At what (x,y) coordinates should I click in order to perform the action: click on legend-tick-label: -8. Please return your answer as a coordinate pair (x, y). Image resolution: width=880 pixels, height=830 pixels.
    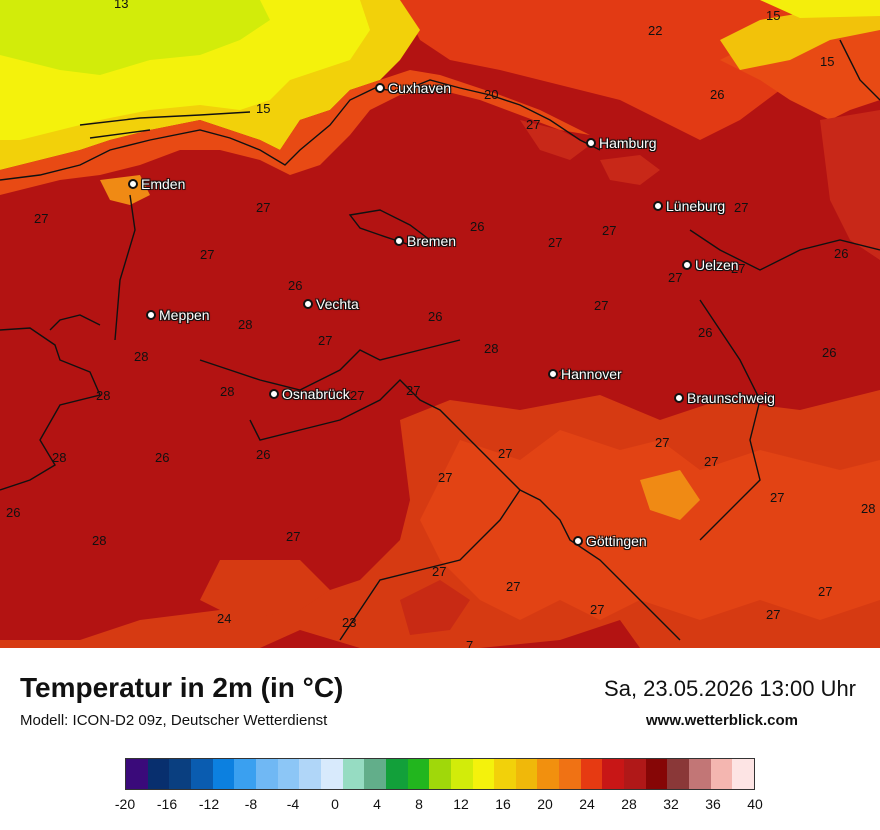
    Looking at the image, I should click on (251, 804).